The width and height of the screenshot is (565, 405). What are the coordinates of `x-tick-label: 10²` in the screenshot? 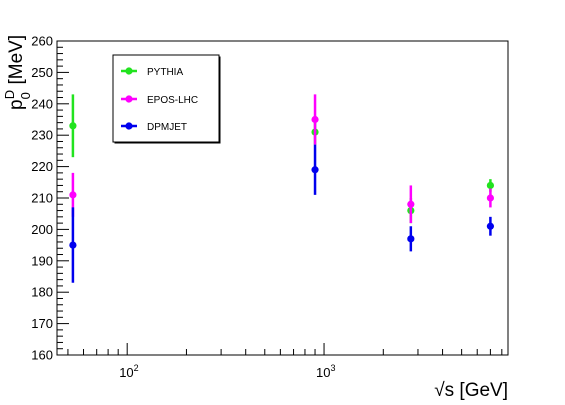 It's located at (128, 371).